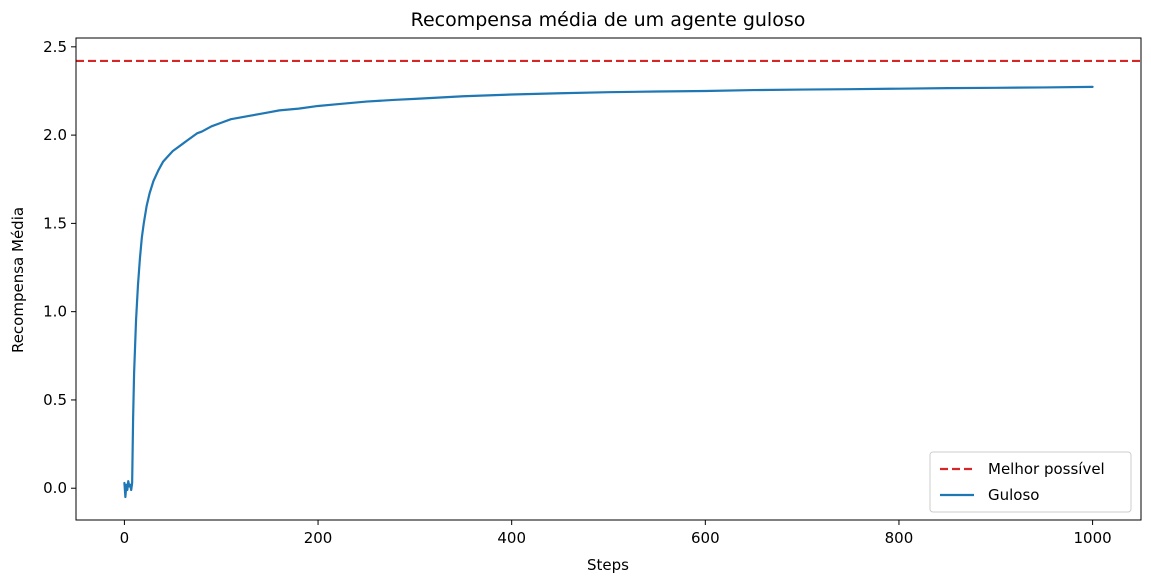  What do you see at coordinates (1092, 538) in the screenshot?
I see `x-tick-label: 1000` at bounding box center [1092, 538].